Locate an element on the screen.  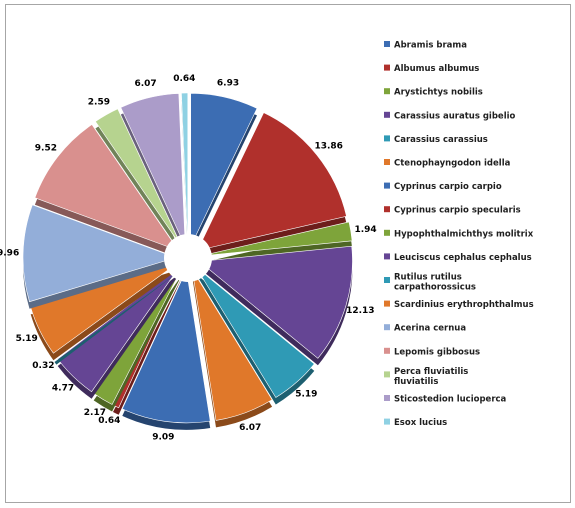
legend-label-sticostedion-lucioperca: Sticostedion lucioperca is located at coordinates (450, 400).